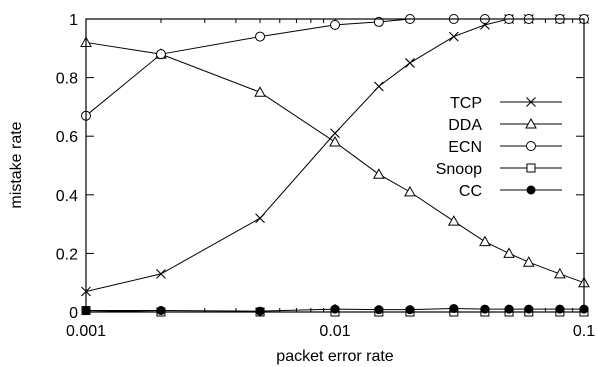  Describe the element at coordinates (470, 191) in the screenshot. I see `legend-label-cc: CC` at that location.